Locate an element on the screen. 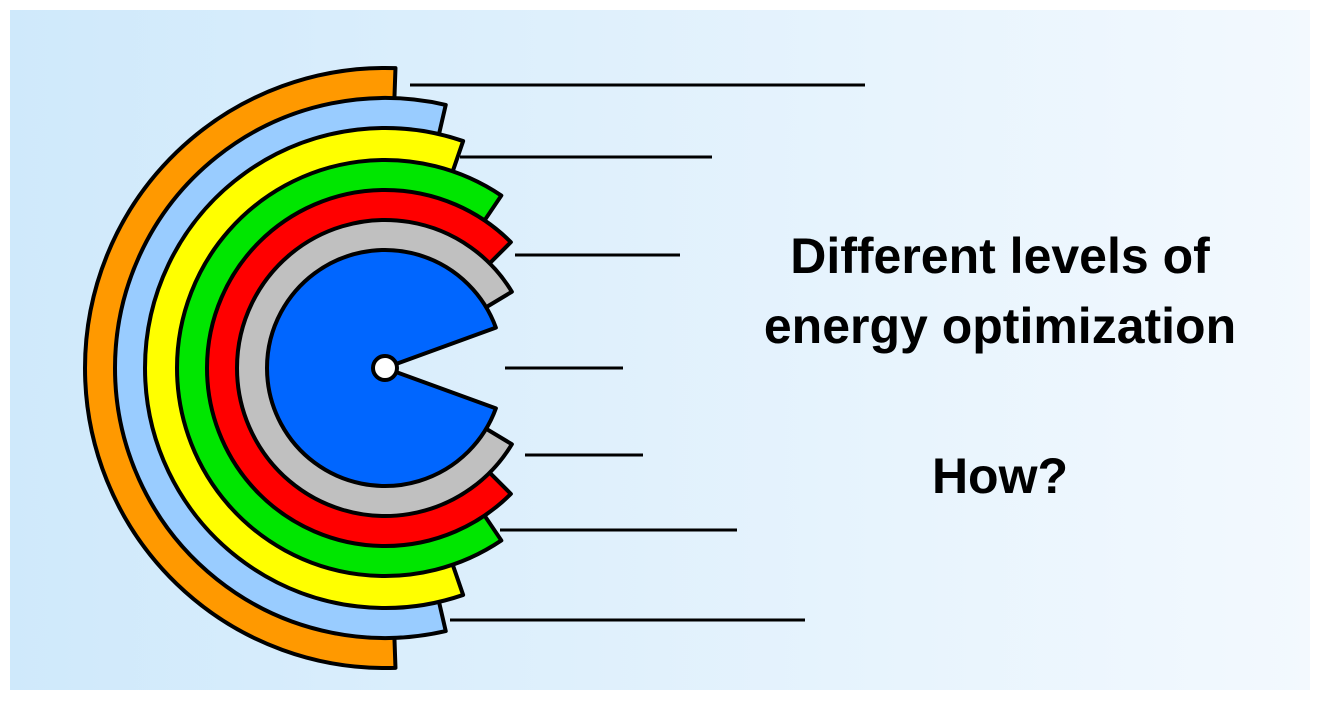  title-line: energy optimization is located at coordinates (1000, 326).